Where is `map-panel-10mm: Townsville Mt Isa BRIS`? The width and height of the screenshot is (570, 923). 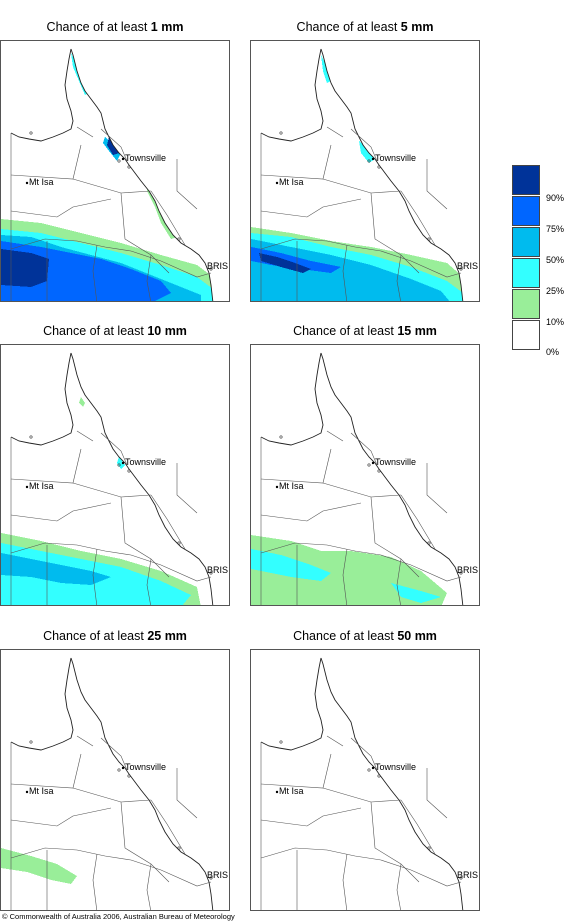 map-panel-10mm: Townsville Mt Isa BRIS is located at coordinates (115, 475).